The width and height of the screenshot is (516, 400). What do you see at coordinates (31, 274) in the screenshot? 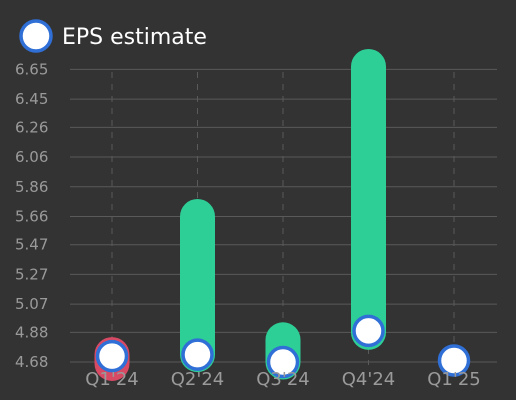
I see `y-tick-label: 5.27` at bounding box center [31, 274].